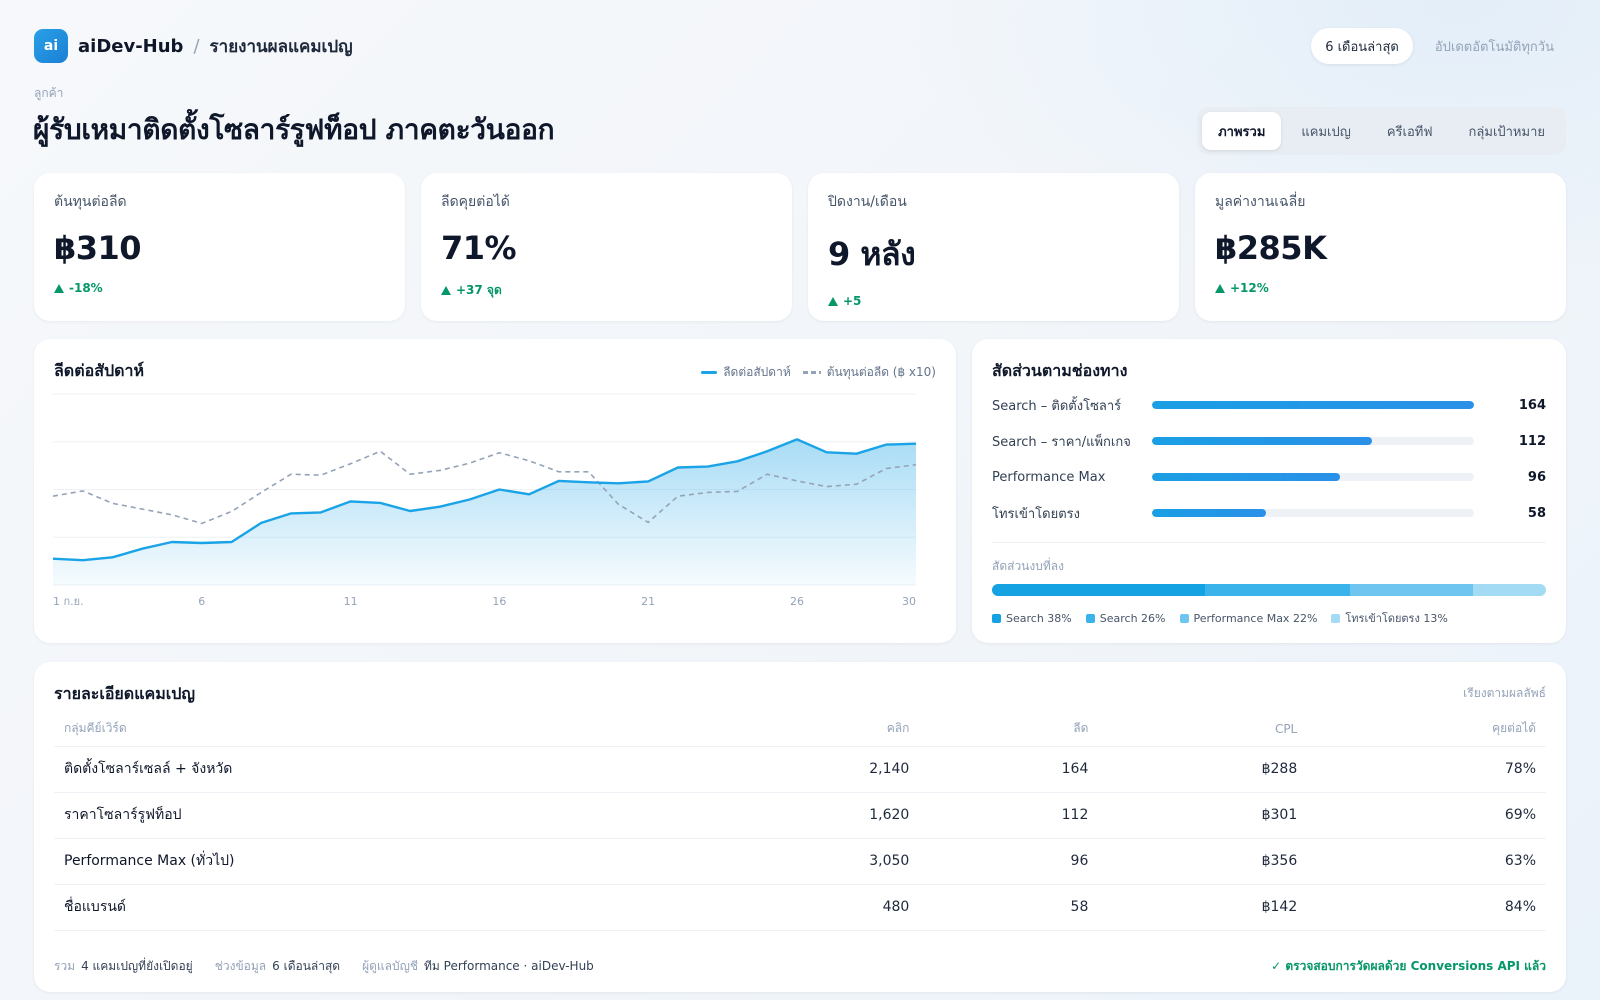  Describe the element at coordinates (397, 907) in the screenshot. I see `cell-keyword-group: ชื่อแบรนด์` at that location.